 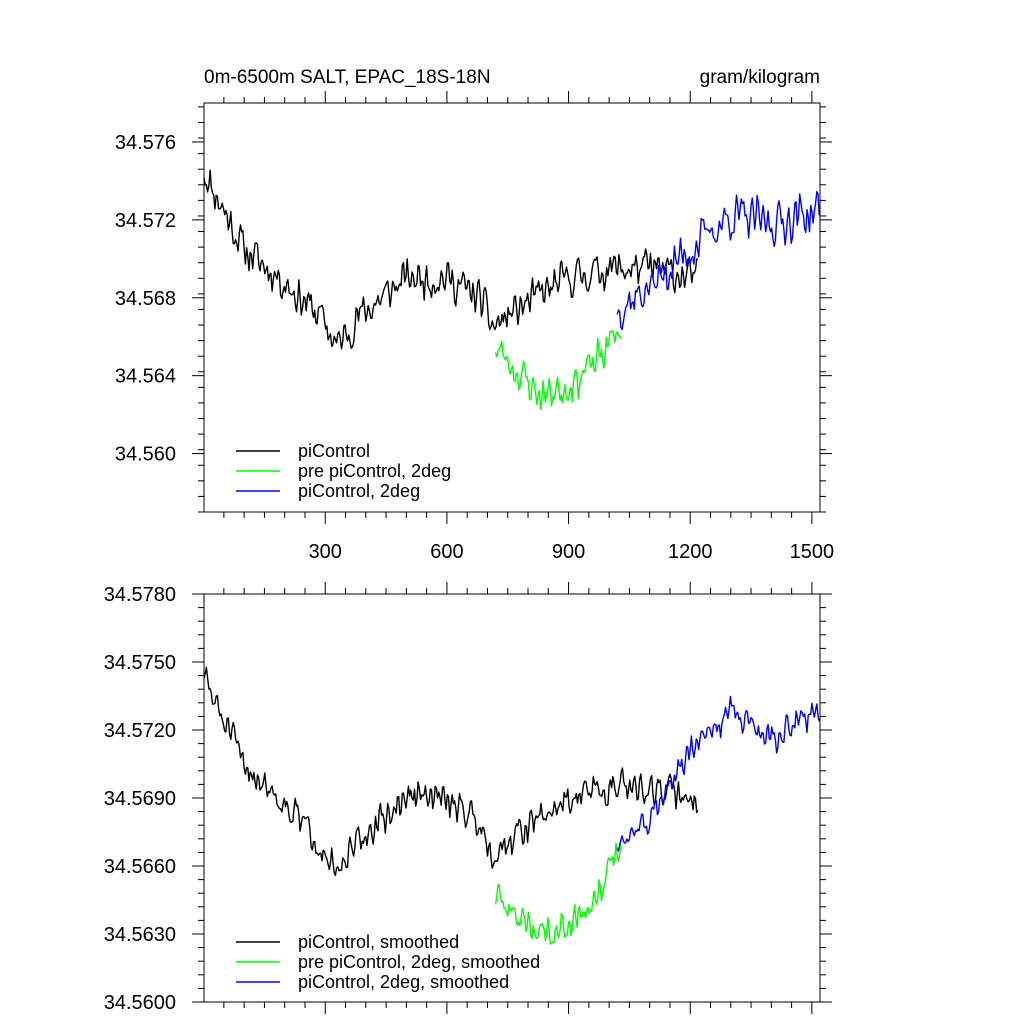 What do you see at coordinates (140, 1003) in the screenshot?
I see `y-tick-label: 34.5600` at bounding box center [140, 1003].